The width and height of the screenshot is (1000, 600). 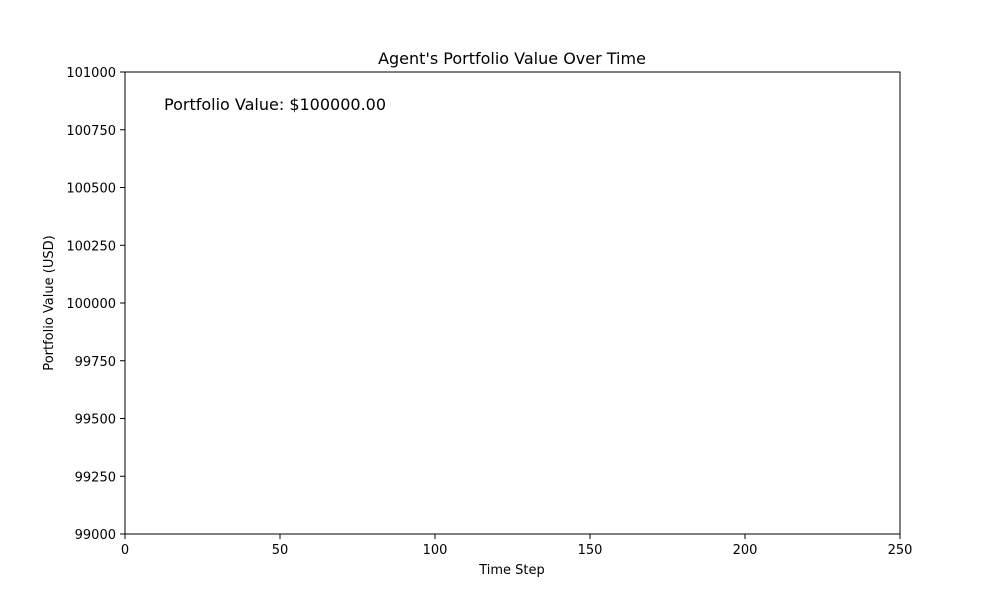 I want to click on chart-title: Agent's Portfolio Value Over Time, so click(x=512, y=58).